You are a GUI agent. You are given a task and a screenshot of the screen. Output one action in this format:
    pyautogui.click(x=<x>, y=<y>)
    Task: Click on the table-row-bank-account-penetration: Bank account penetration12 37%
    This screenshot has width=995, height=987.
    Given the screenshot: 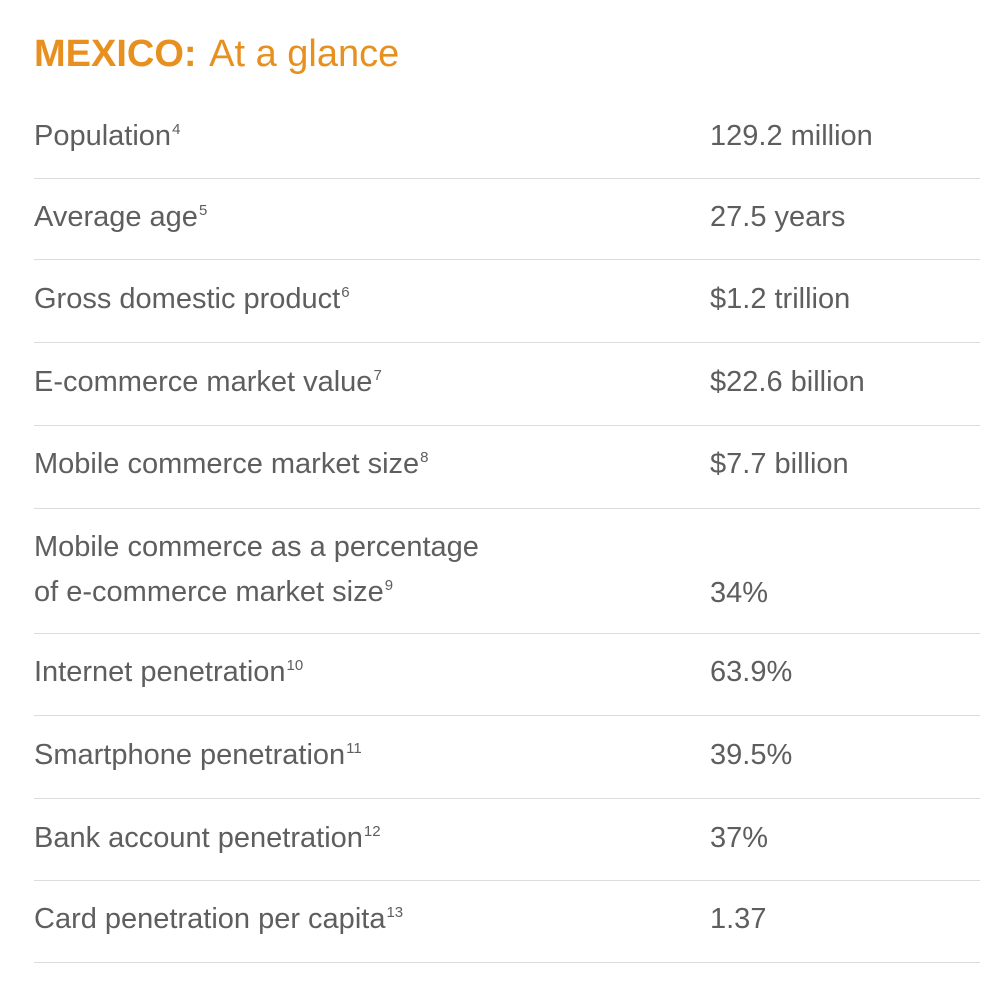 What is the action you would take?
    pyautogui.click(x=507, y=840)
    